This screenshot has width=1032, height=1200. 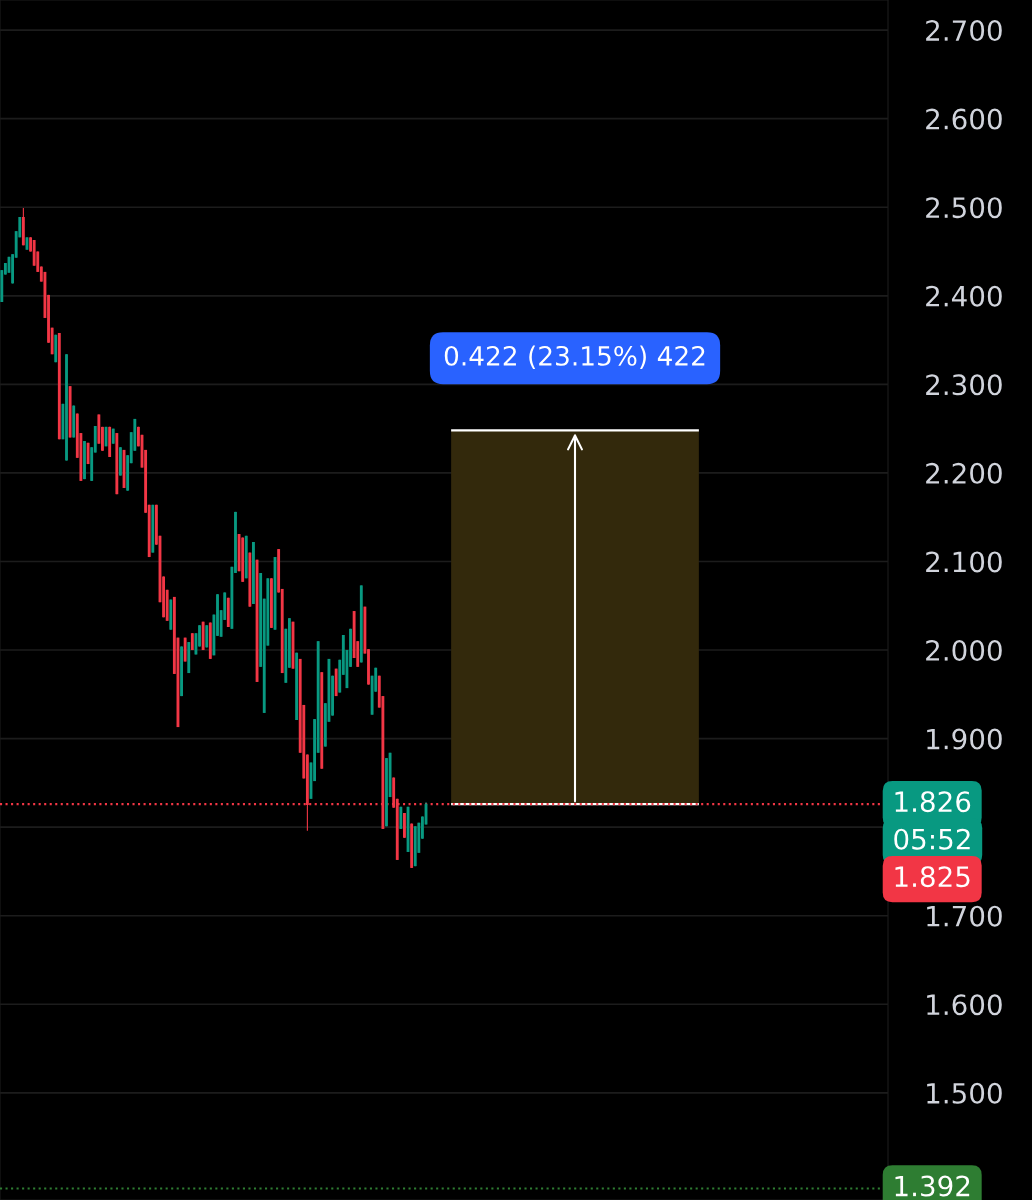 What do you see at coordinates (964, 1005) in the screenshot?
I see `y-tick-label: 1.600` at bounding box center [964, 1005].